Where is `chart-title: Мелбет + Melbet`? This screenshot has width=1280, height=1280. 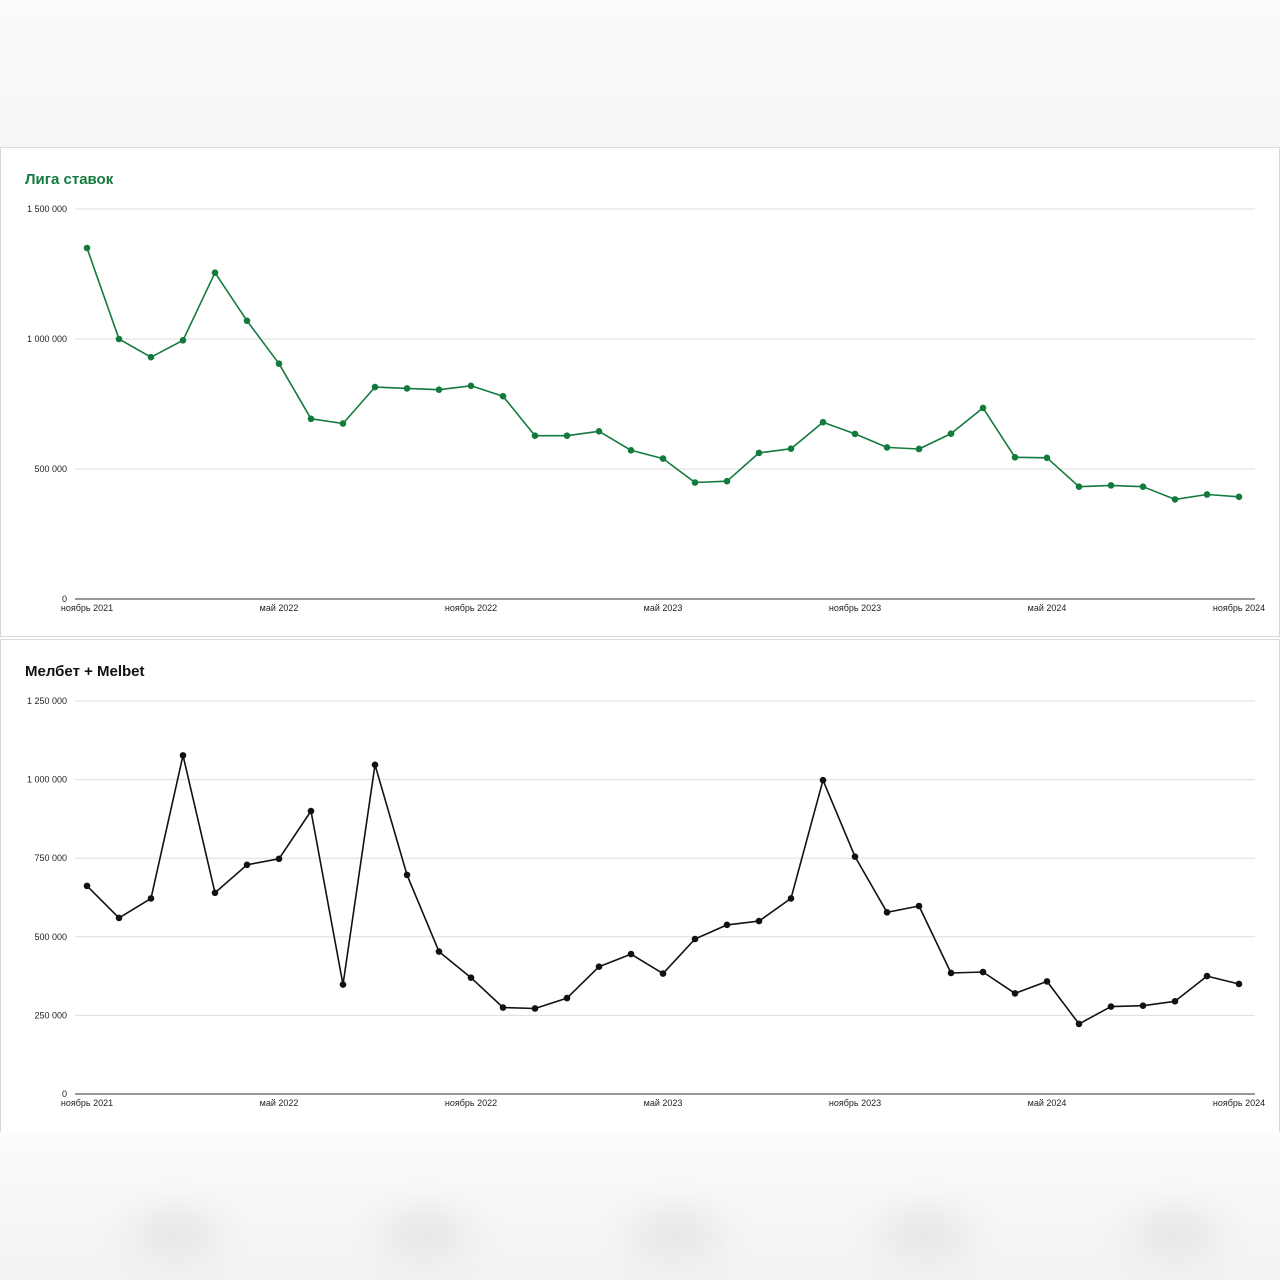 chart-title: Мелбет + Melbet is located at coordinates (85, 671).